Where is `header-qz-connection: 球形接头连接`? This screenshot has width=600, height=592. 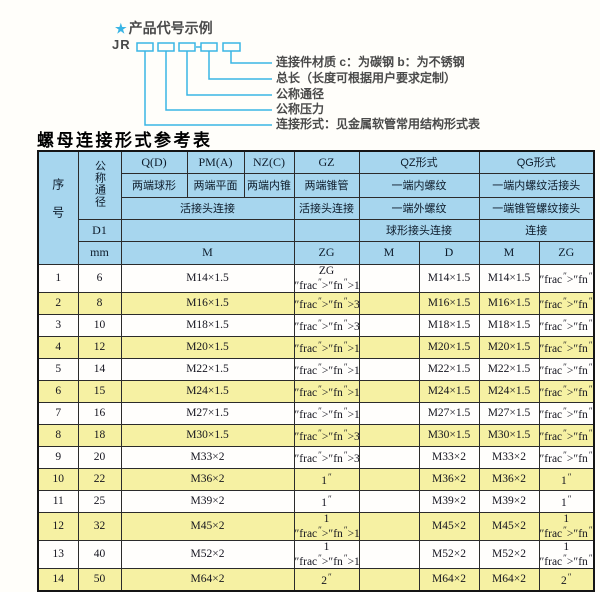 header-qz-connection: 球形接头连接 is located at coordinates (419, 230).